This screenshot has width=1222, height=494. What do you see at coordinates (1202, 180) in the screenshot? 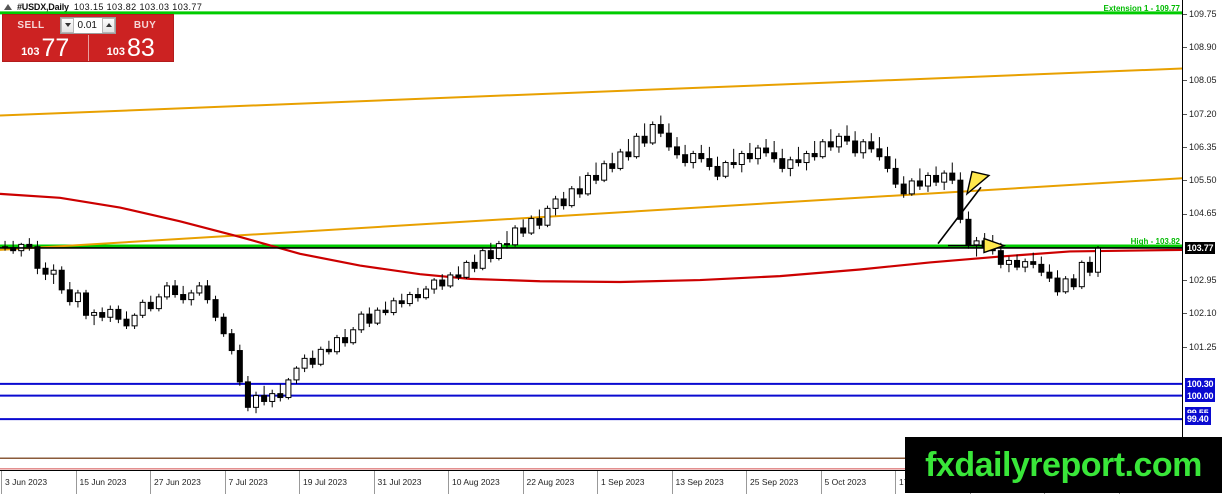
I see `price-tick: 105.50` at bounding box center [1202, 180].